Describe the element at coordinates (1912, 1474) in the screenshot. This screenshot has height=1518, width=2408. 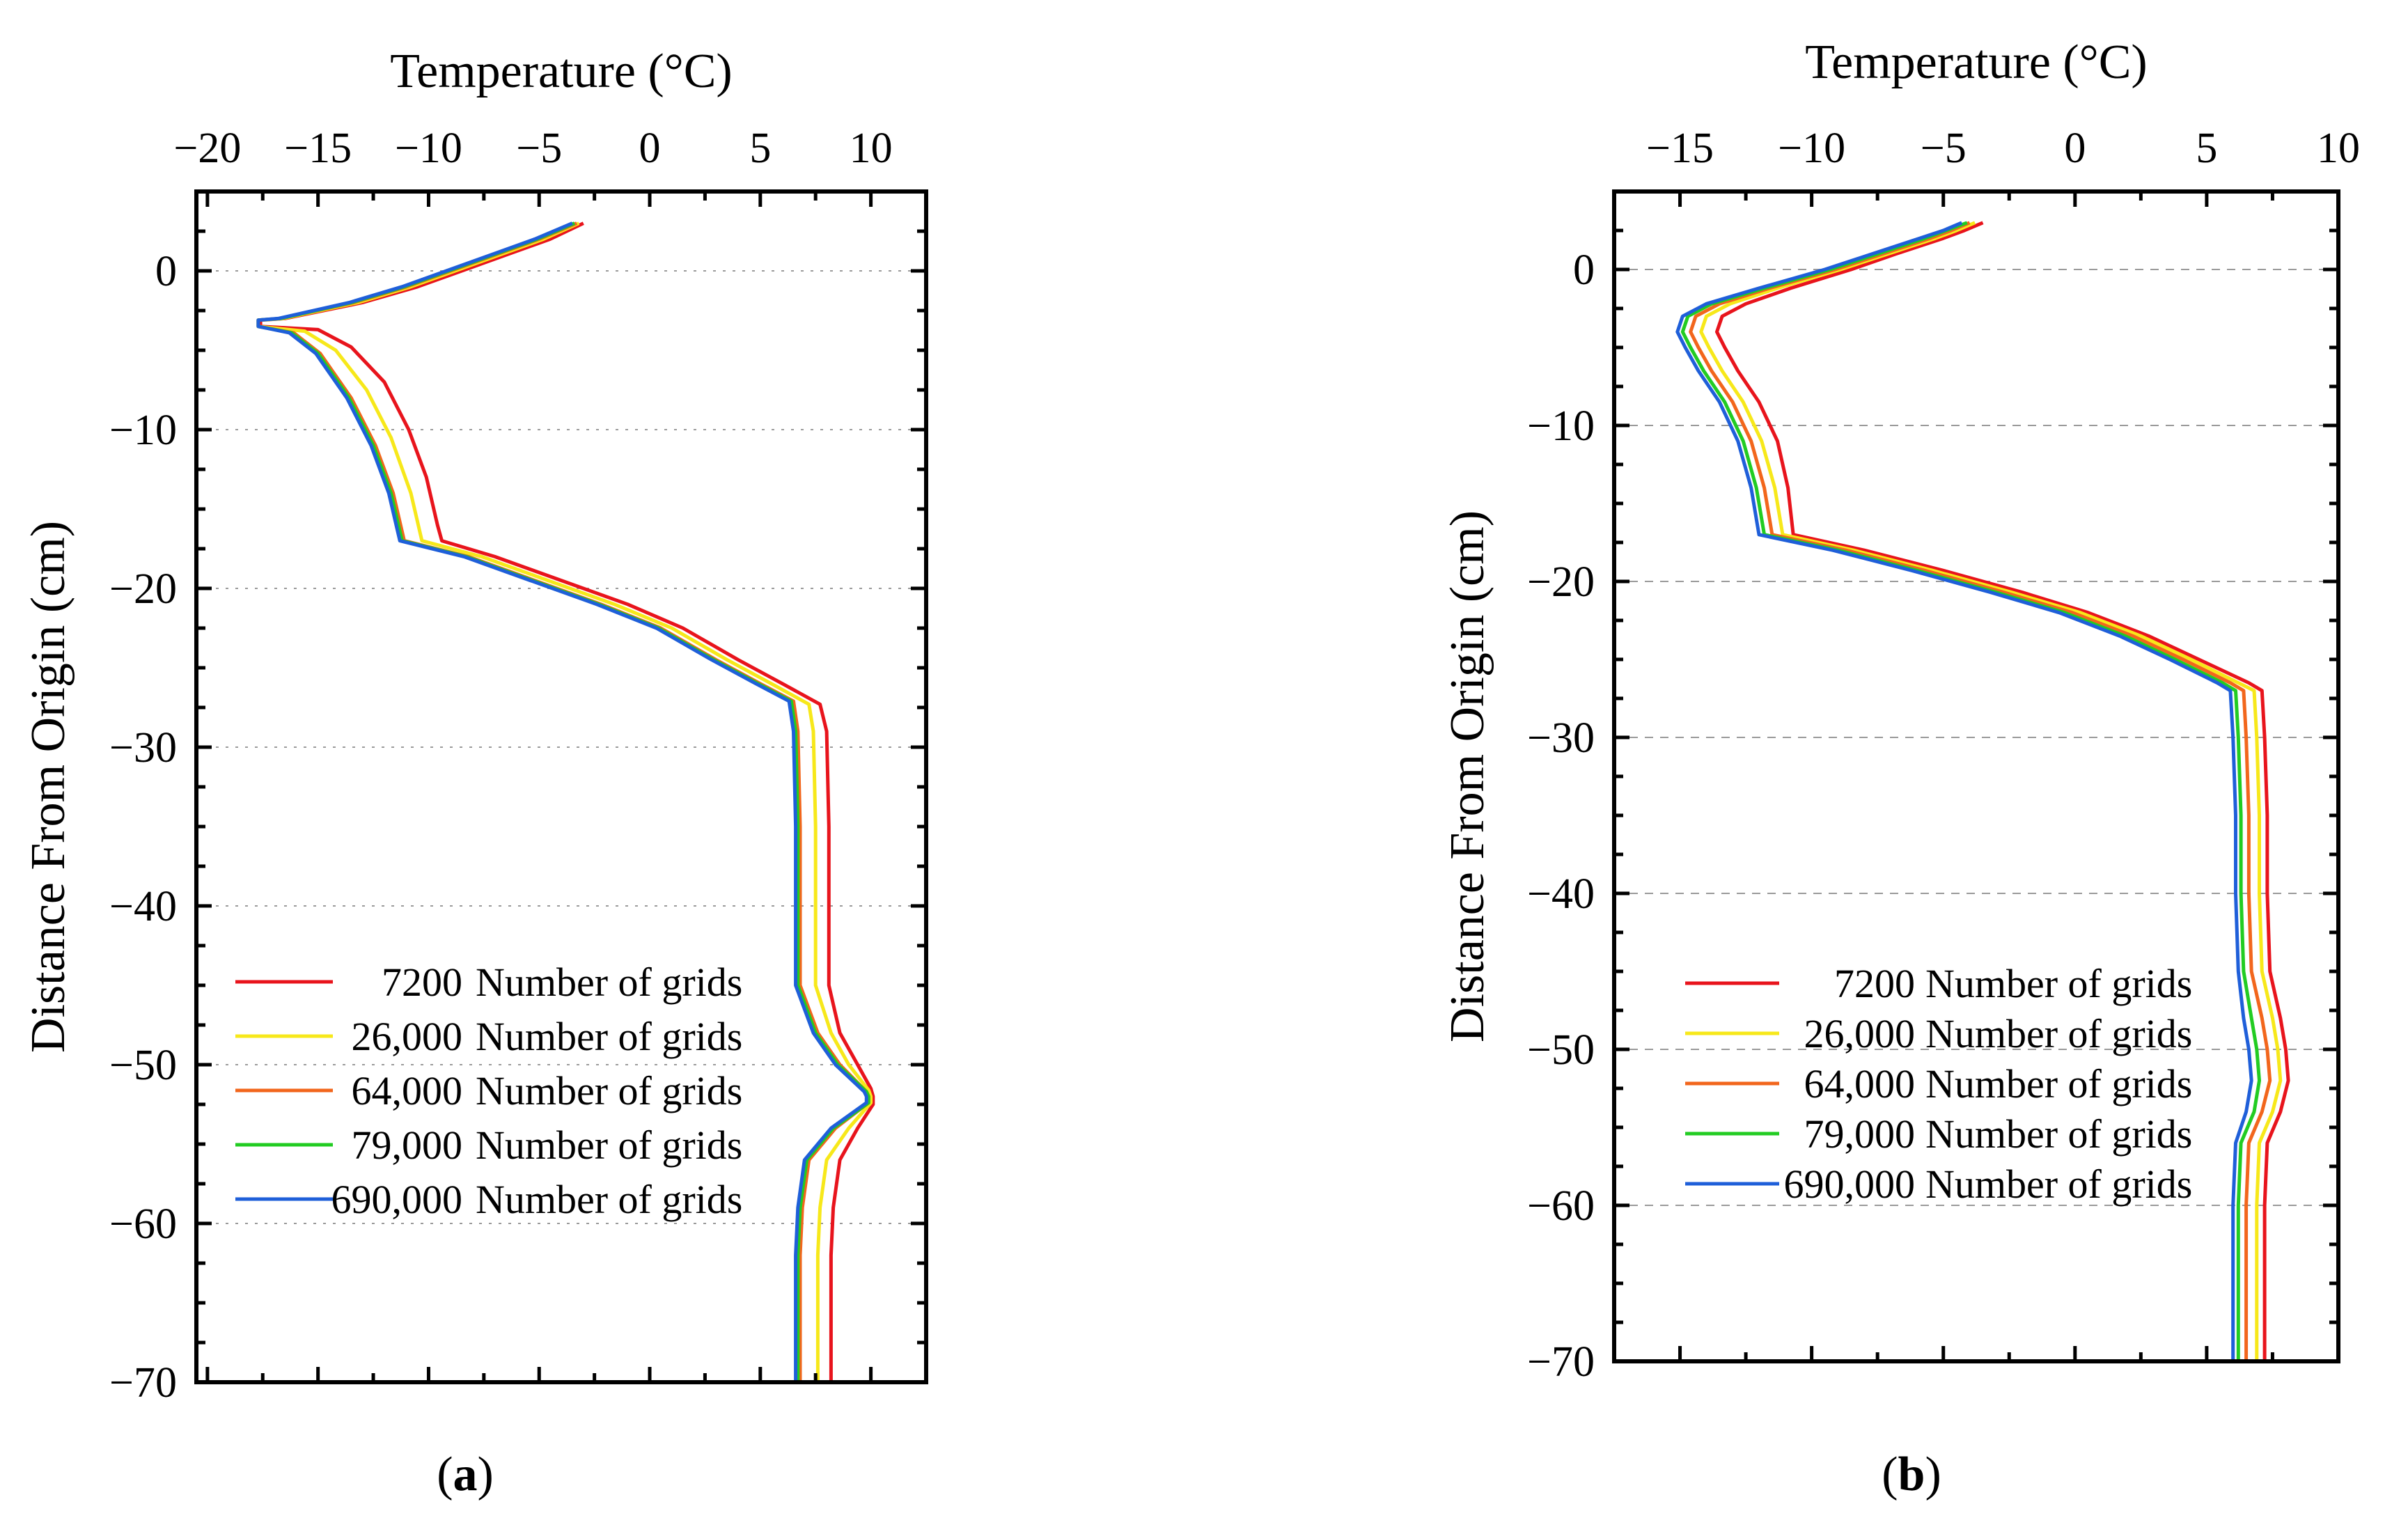
I see `panel-label: (b)` at that location.